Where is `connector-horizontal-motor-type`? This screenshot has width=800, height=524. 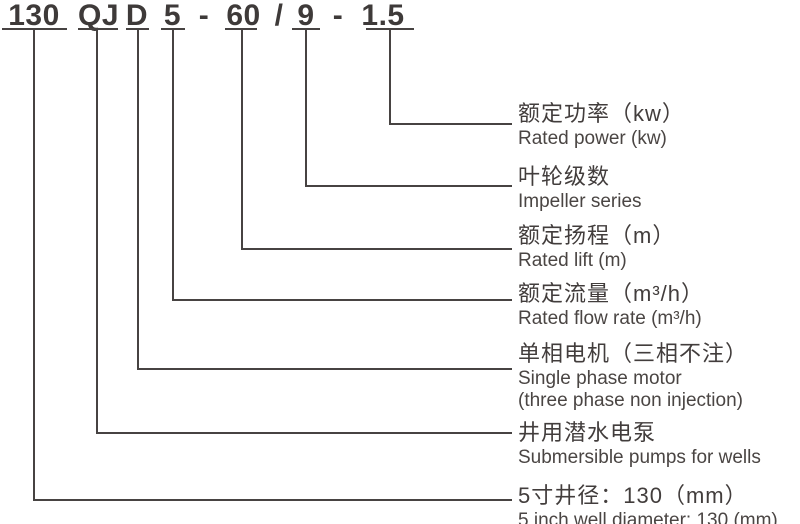 connector-horizontal-motor-type is located at coordinates (324, 369).